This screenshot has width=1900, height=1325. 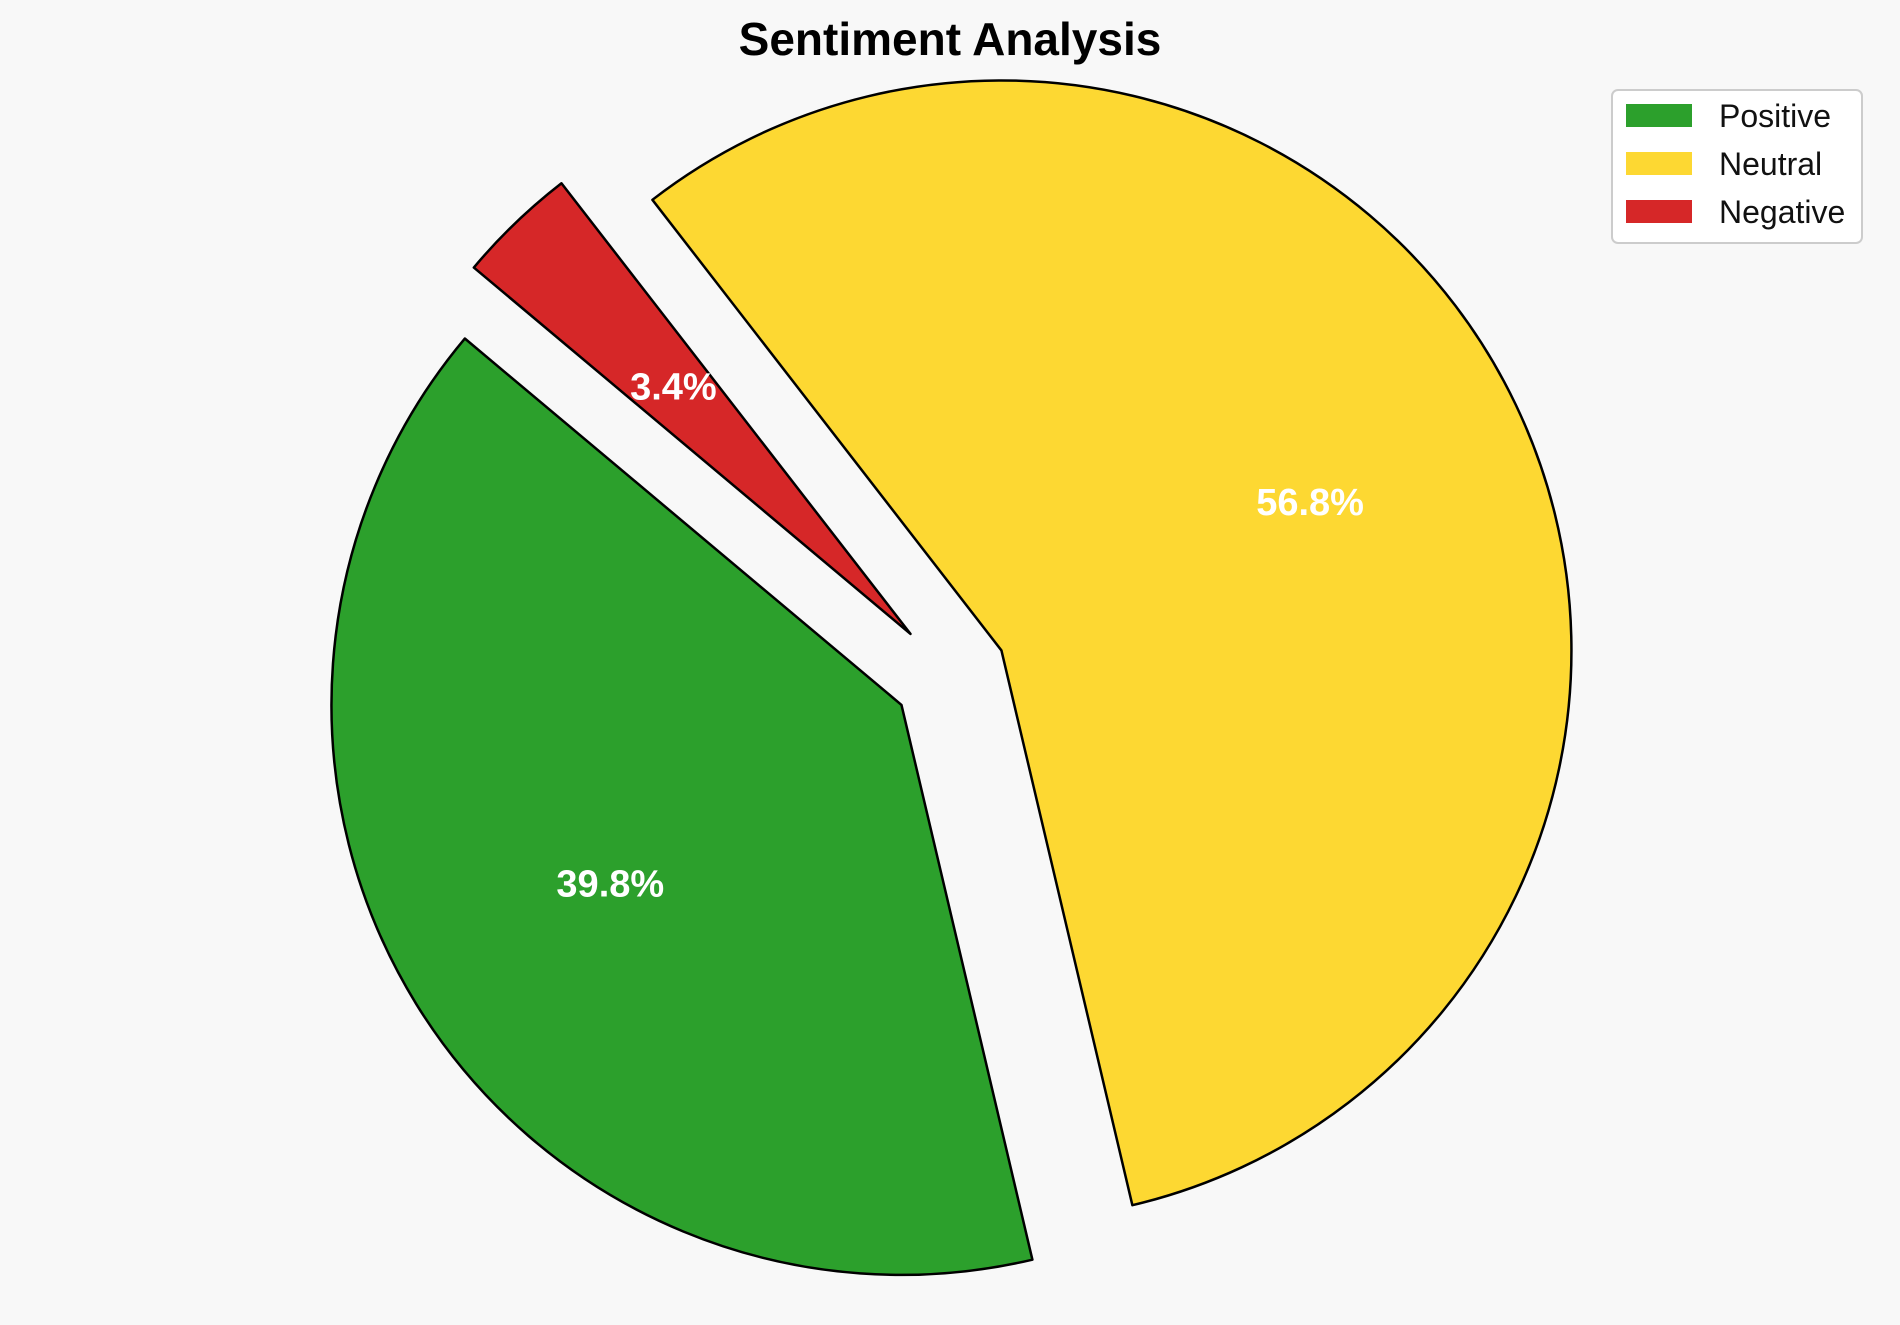 I want to click on legend: Positive Neutral Negative, so click(x=1737, y=166).